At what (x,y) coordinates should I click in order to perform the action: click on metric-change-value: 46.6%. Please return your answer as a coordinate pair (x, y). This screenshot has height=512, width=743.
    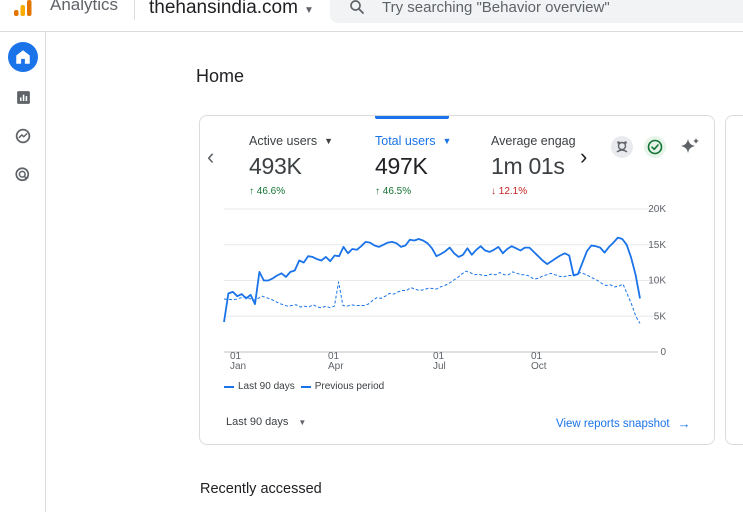
    Looking at the image, I should click on (271, 191).